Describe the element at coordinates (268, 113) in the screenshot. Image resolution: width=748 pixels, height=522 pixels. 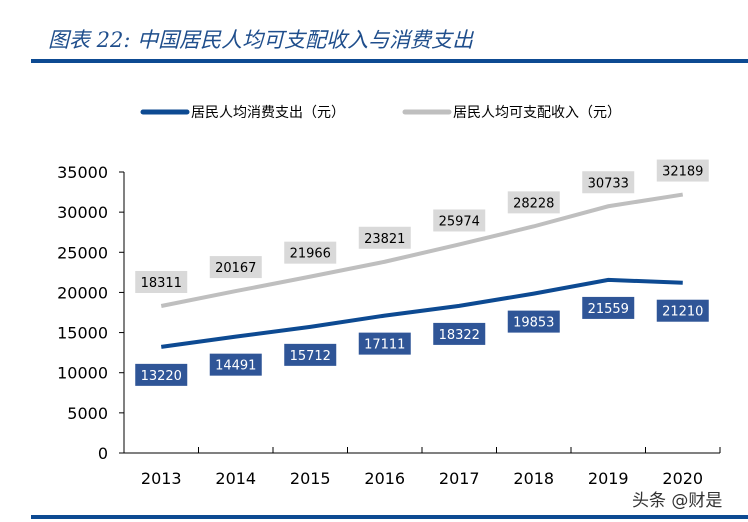
I see `legend-label: 居民人均消费支出（元）` at that location.